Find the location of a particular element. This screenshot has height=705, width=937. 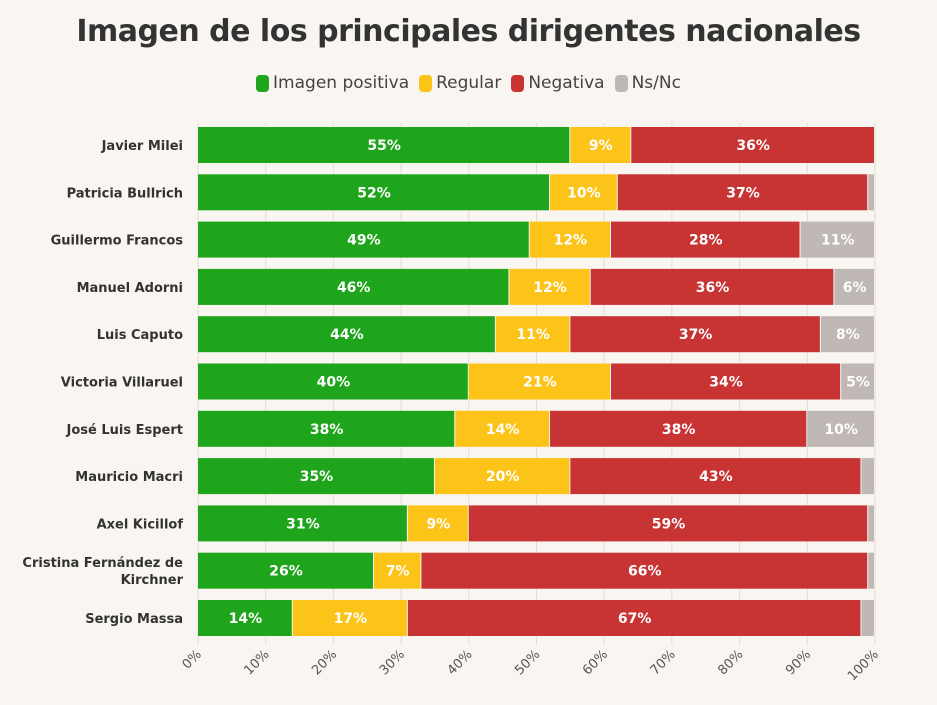

x-tick-label: 90% is located at coordinates (798, 662).